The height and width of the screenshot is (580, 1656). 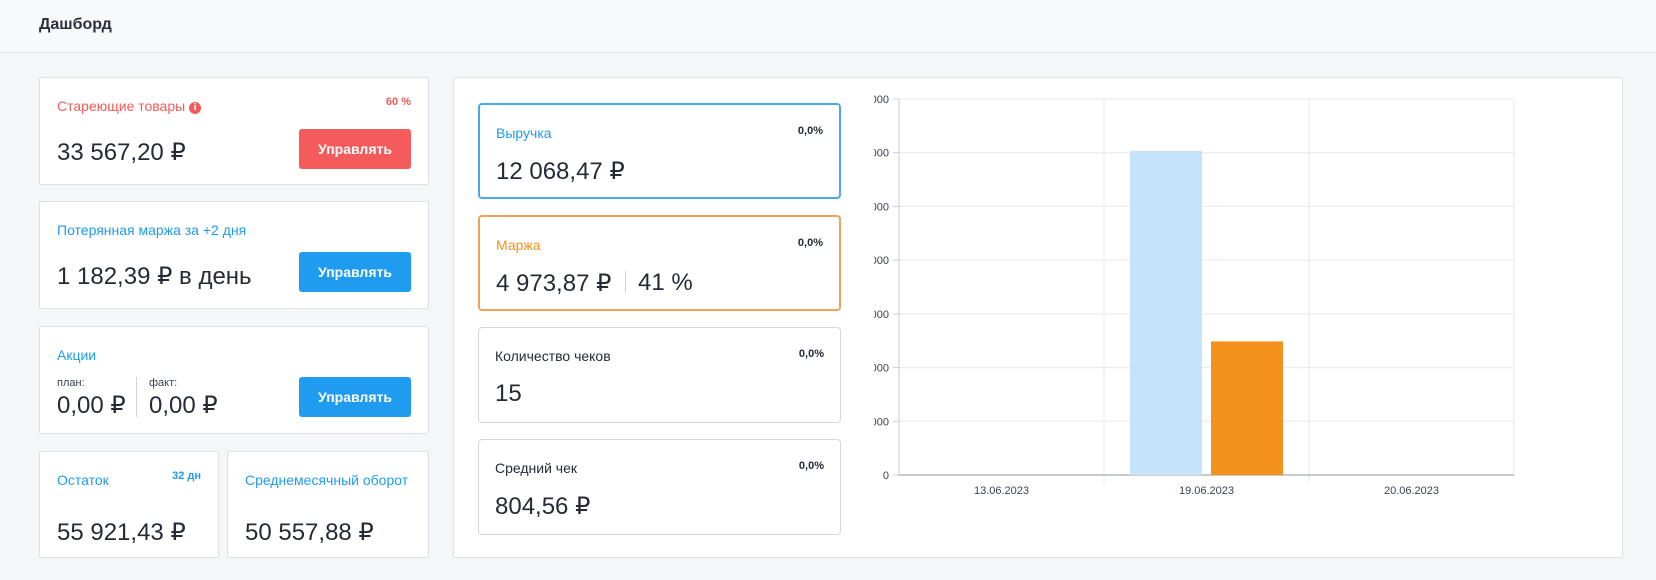 What do you see at coordinates (121, 532) in the screenshot?
I see `stock-value: 55 921,43 ₽` at bounding box center [121, 532].